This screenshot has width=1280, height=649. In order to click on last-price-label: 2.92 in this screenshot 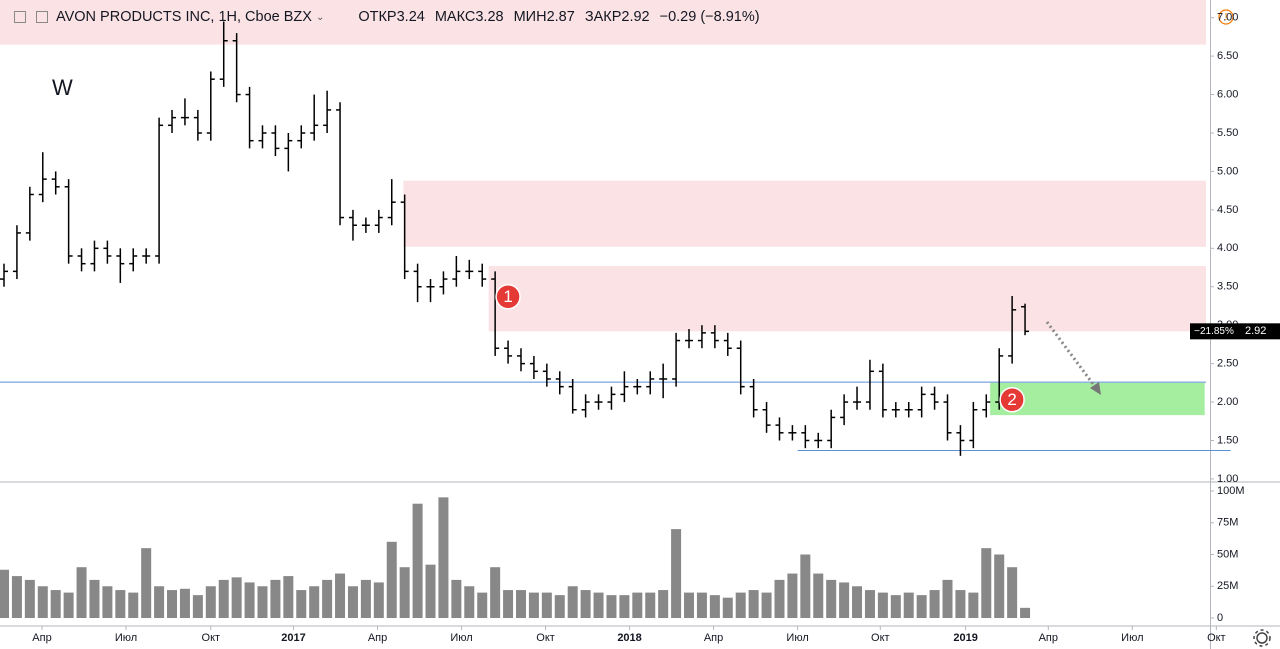, I will do `click(1255, 331)`.